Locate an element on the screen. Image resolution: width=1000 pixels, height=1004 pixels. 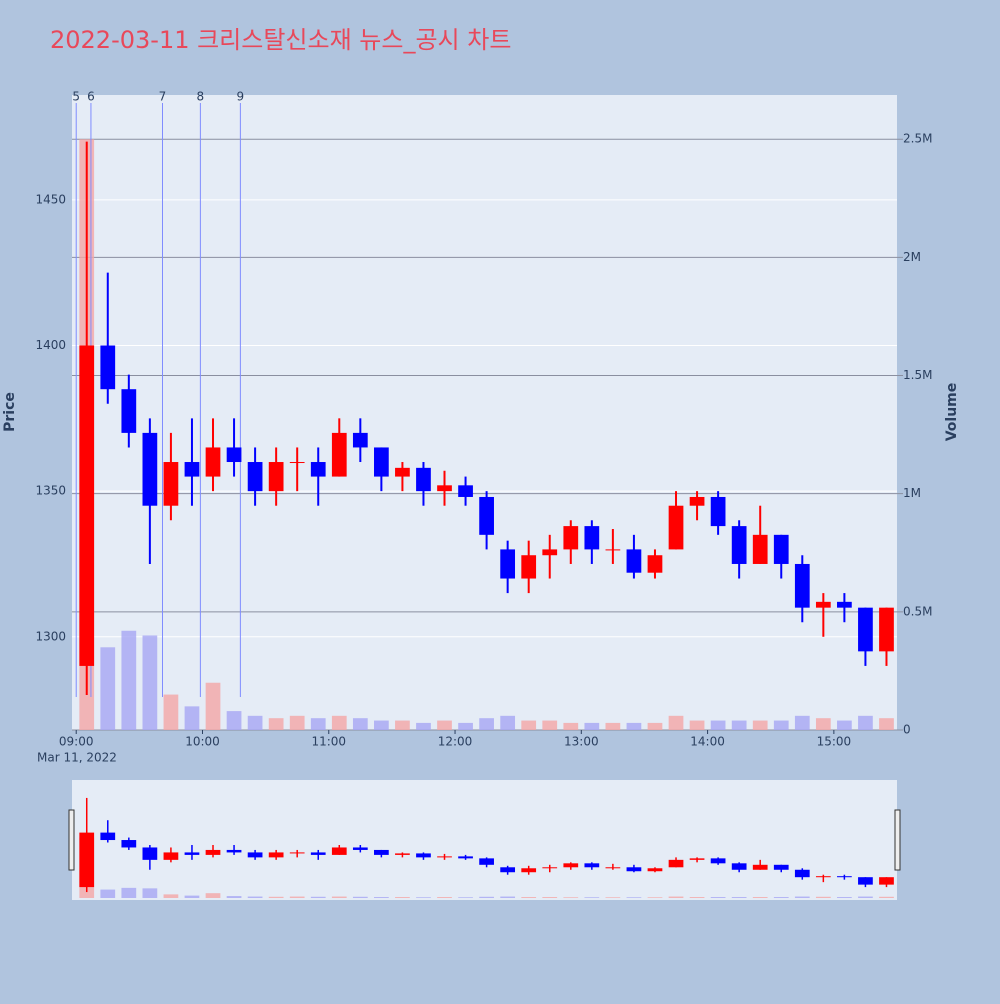
y-tick-label: 1400 is located at coordinates (50, 345).